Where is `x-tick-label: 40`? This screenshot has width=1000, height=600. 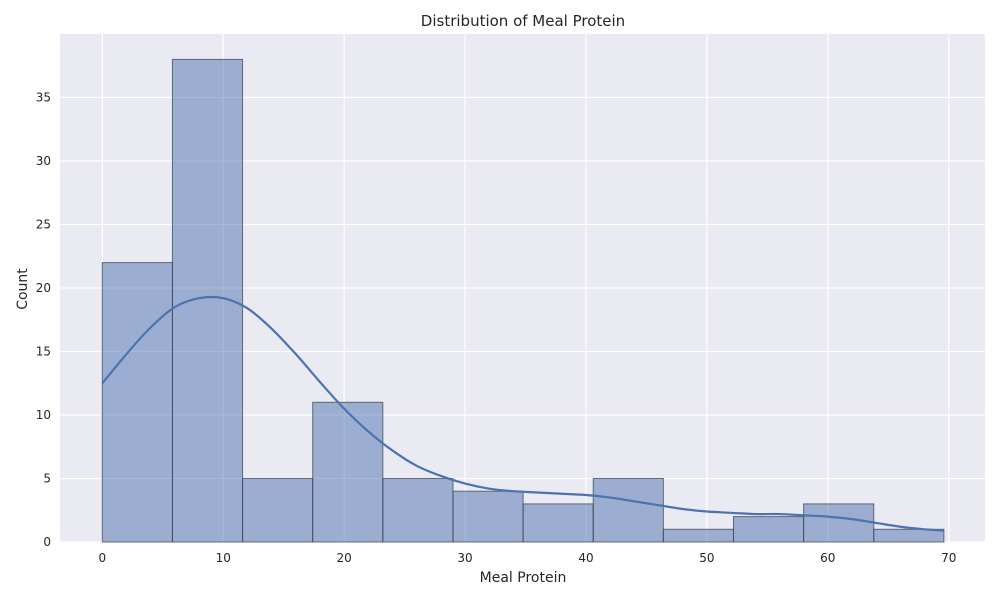 x-tick-label: 40 is located at coordinates (585, 558).